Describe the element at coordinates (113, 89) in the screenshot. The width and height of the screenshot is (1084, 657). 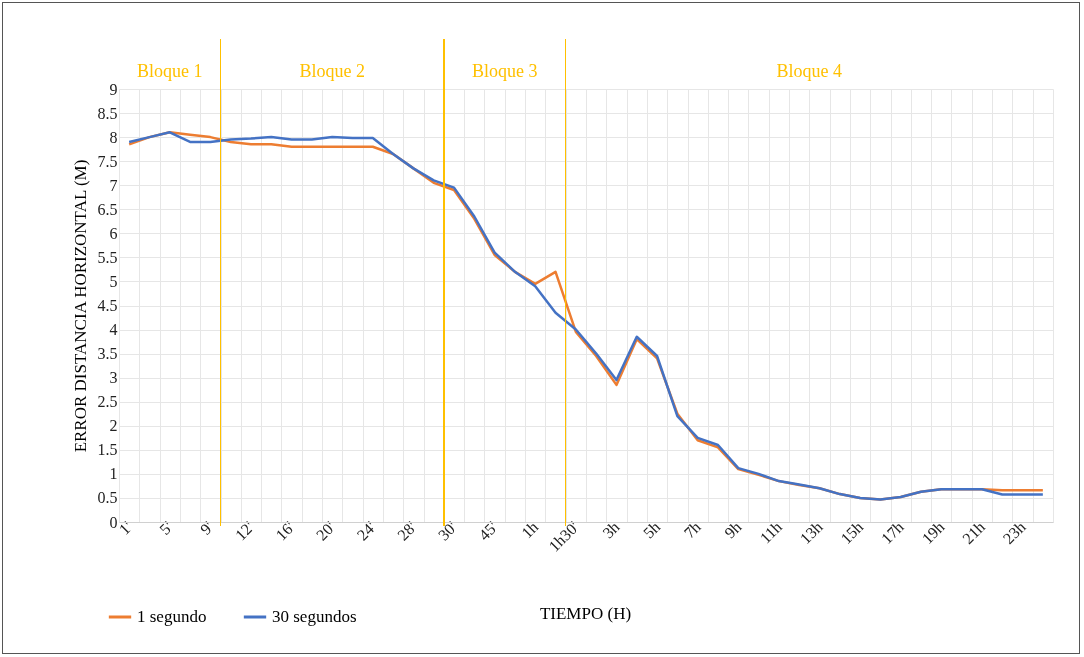
I see `y-tick-label: 9` at that location.